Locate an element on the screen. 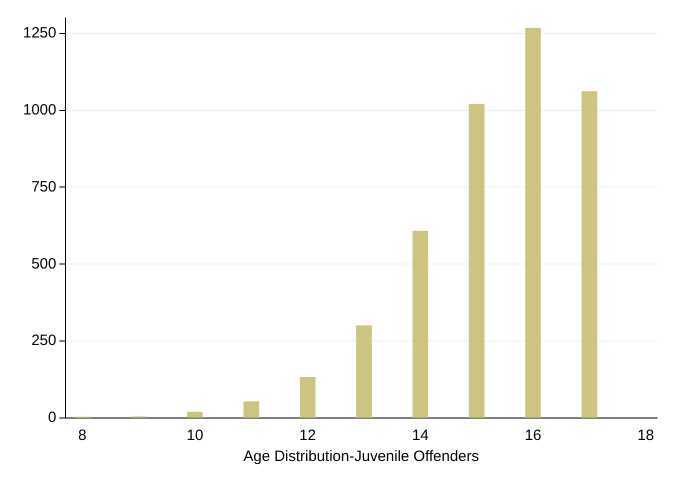 This screenshot has height=480, width=673. y-tick-label: 750 is located at coordinates (43, 187).